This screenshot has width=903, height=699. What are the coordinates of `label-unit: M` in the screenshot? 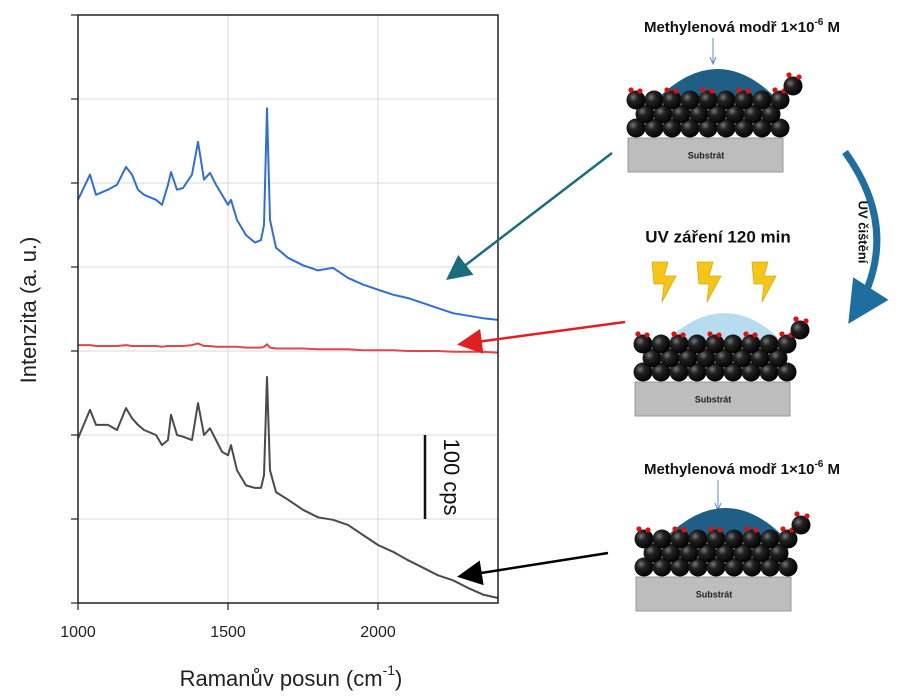 It's located at (831, 469).